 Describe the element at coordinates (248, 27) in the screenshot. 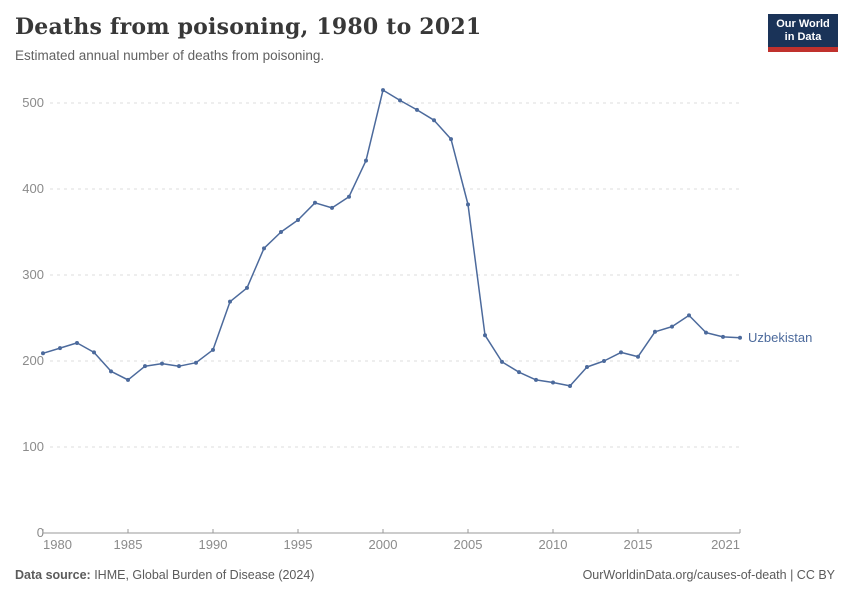

I see `chart-title: Deaths from poisoning, 1980 to 2021` at that location.